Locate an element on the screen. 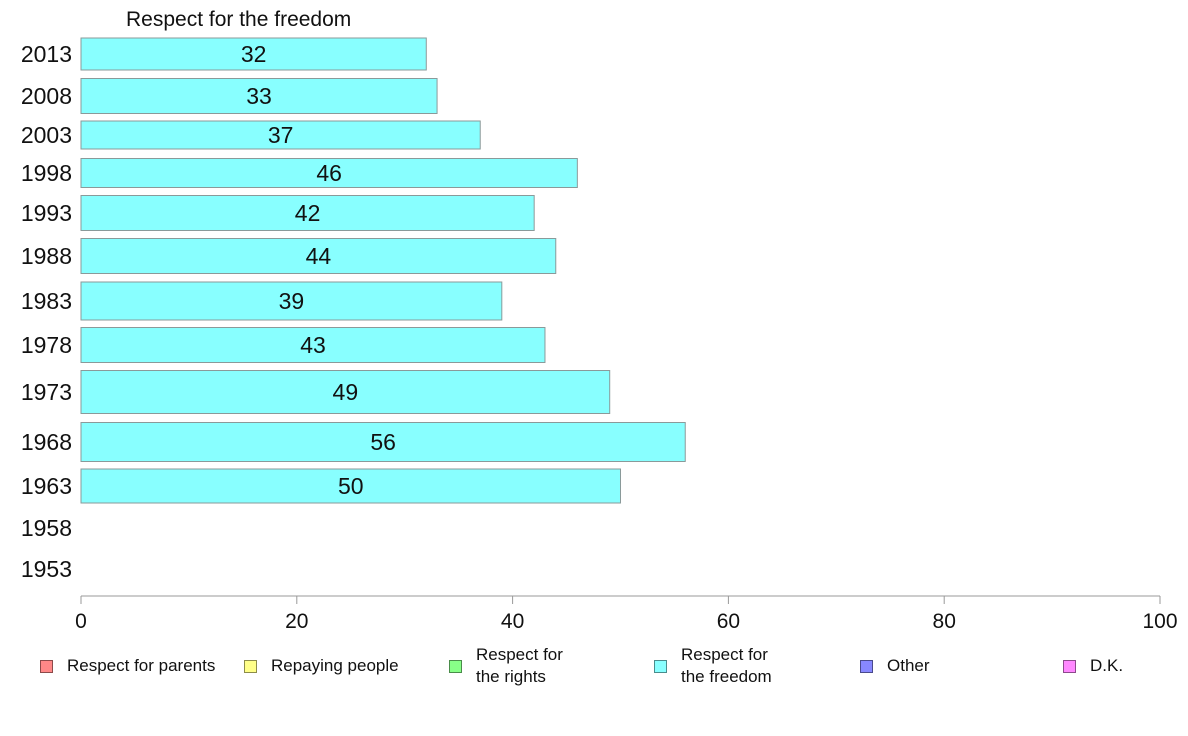  y-tick-label: 1993 is located at coordinates (46, 213).